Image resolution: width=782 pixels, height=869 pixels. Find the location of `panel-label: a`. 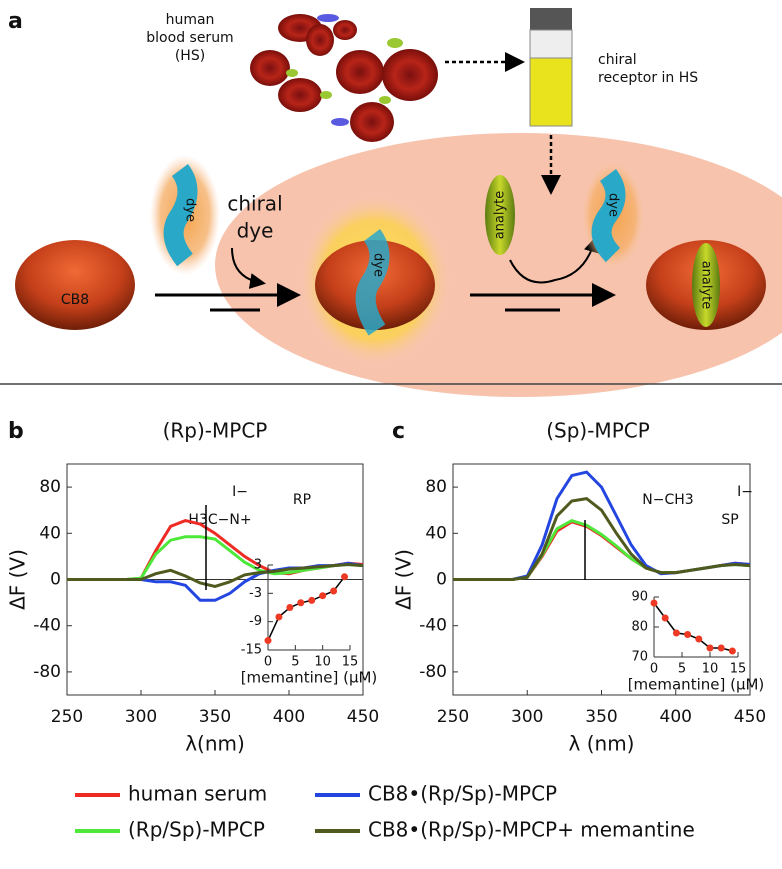

panel-label: a is located at coordinates (15, 21).